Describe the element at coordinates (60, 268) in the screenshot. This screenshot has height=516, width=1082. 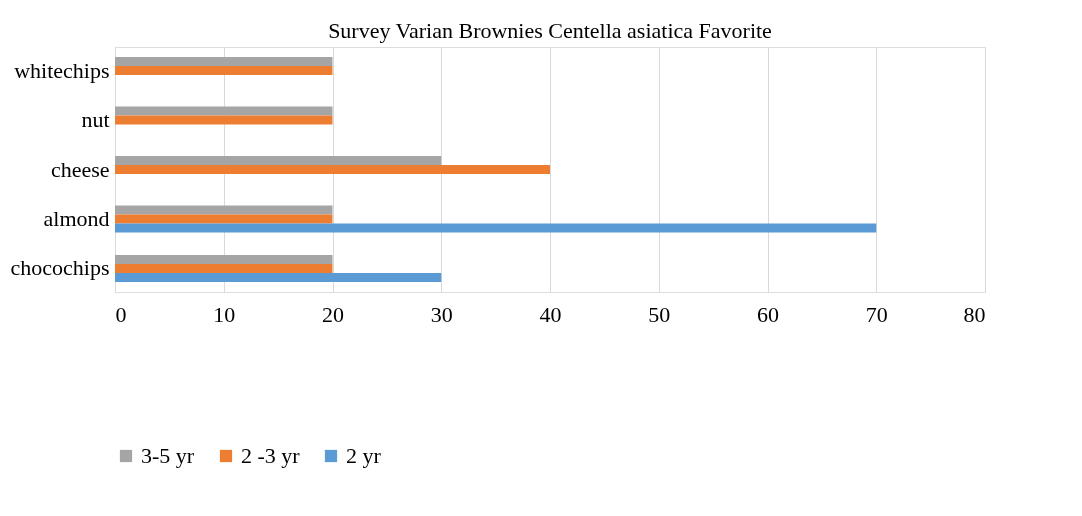
I see `y-tick-label: chocochips` at that location.